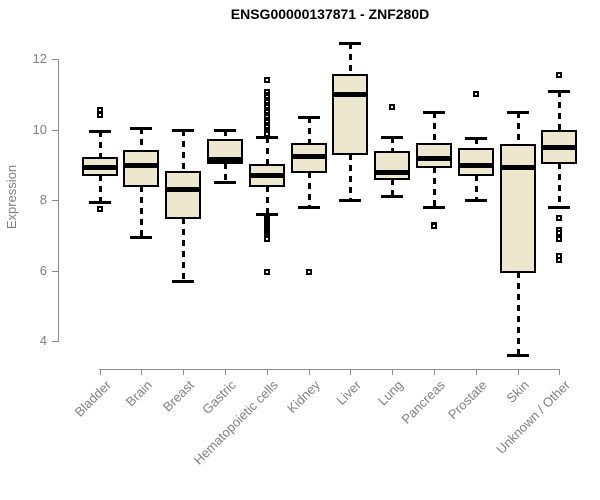 The width and height of the screenshot is (600, 500). Describe the element at coordinates (43, 199) in the screenshot. I see `y-tick-label: 8` at that location.